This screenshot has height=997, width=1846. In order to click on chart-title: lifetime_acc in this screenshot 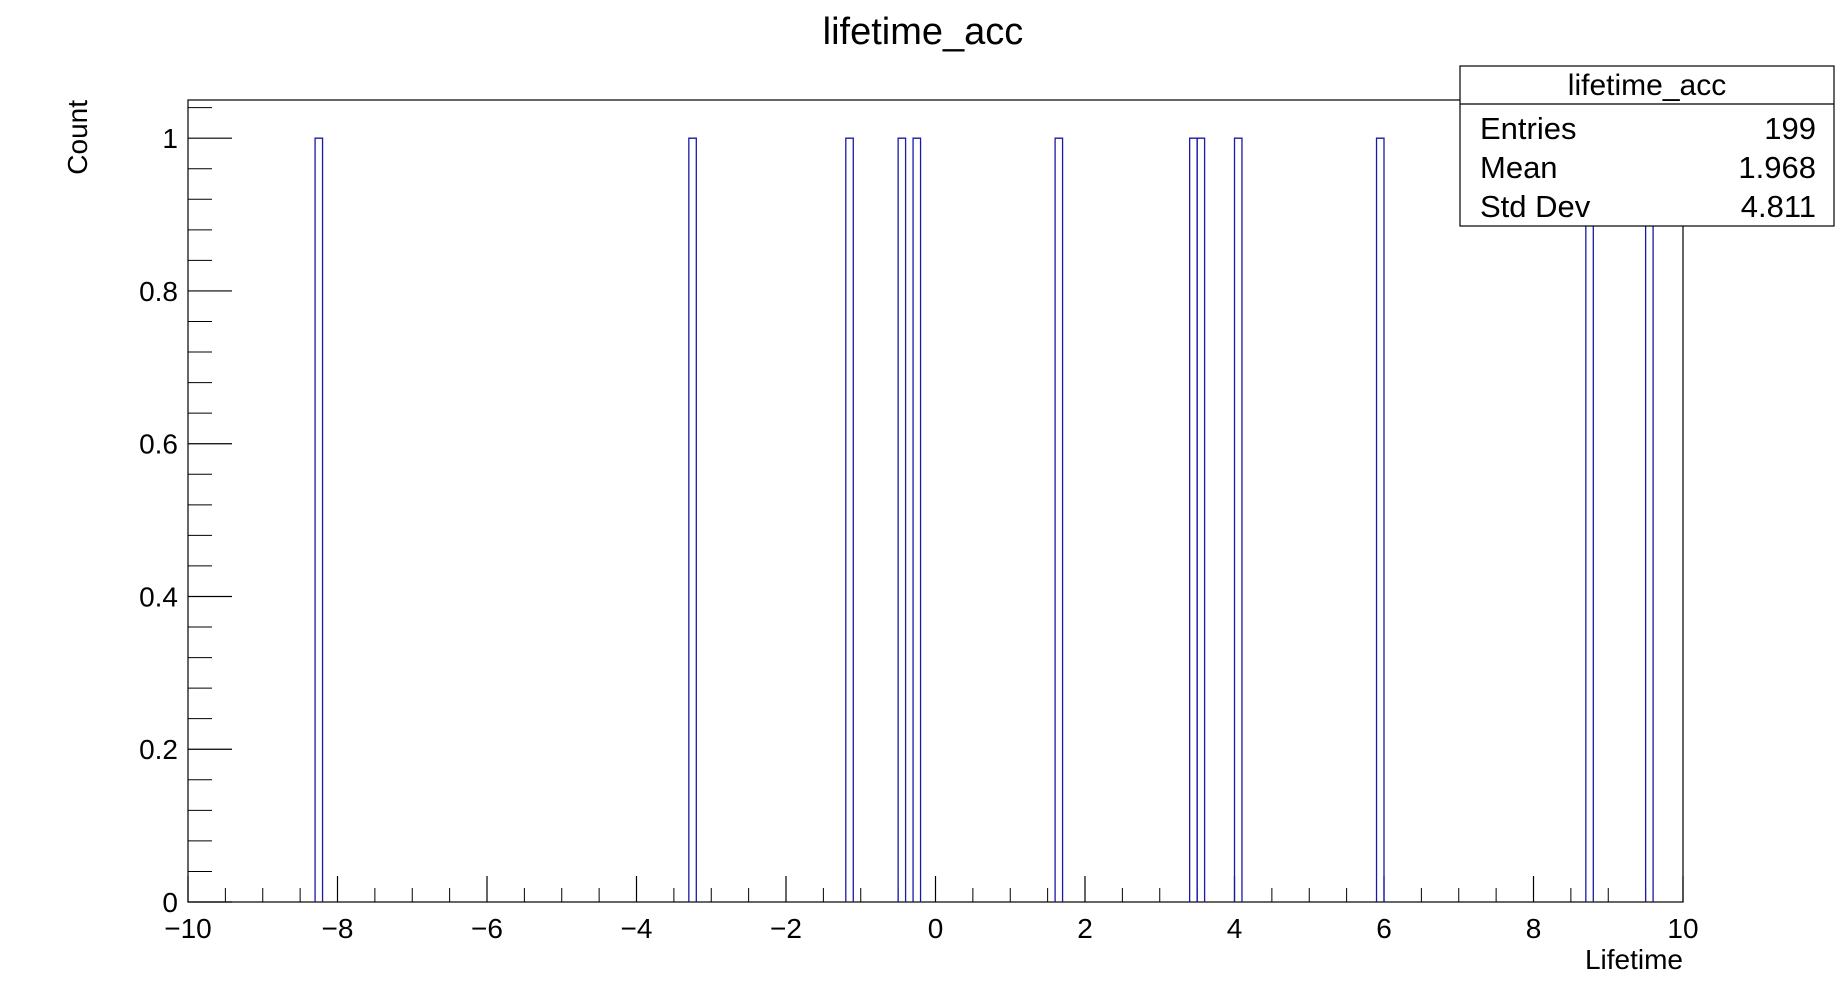, I will do `click(923, 32)`.